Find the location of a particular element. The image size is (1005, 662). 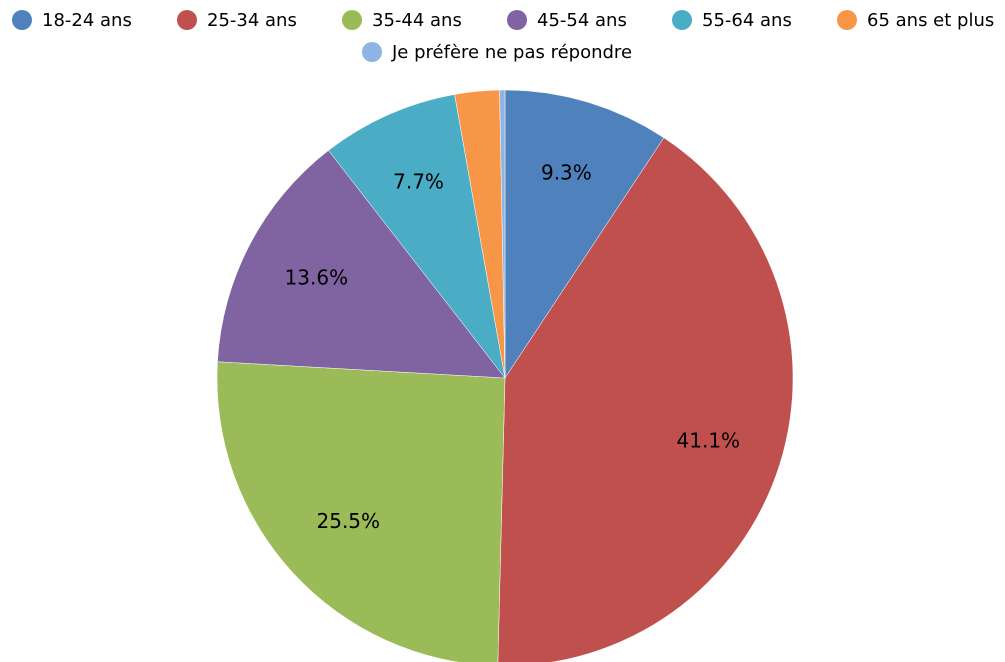

legend-label: 18-24 ans is located at coordinates (87, 20).